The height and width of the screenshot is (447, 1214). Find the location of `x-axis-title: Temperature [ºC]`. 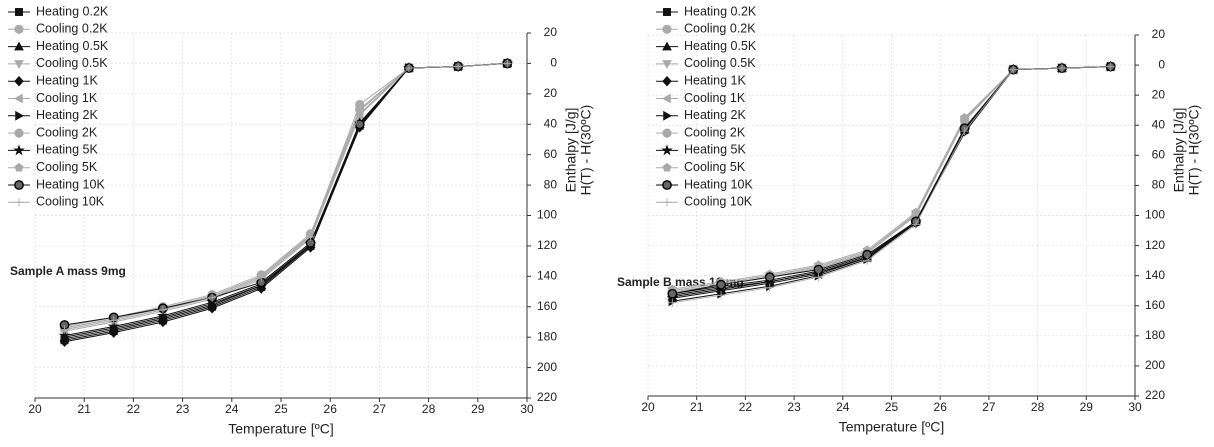

x-axis-title: Temperature [ºC] is located at coordinates (281, 429).